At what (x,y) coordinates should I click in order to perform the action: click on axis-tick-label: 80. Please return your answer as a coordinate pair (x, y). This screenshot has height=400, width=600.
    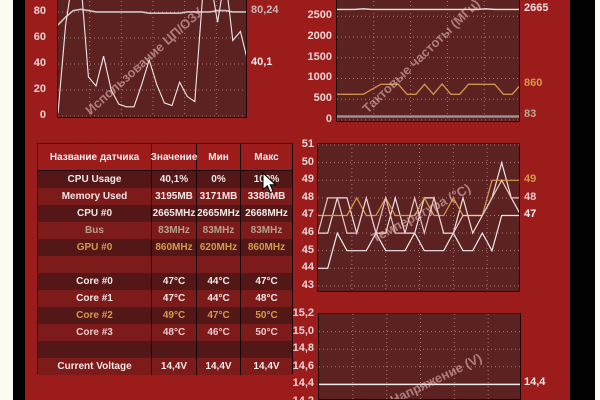
    Looking at the image, I should click on (39, 10).